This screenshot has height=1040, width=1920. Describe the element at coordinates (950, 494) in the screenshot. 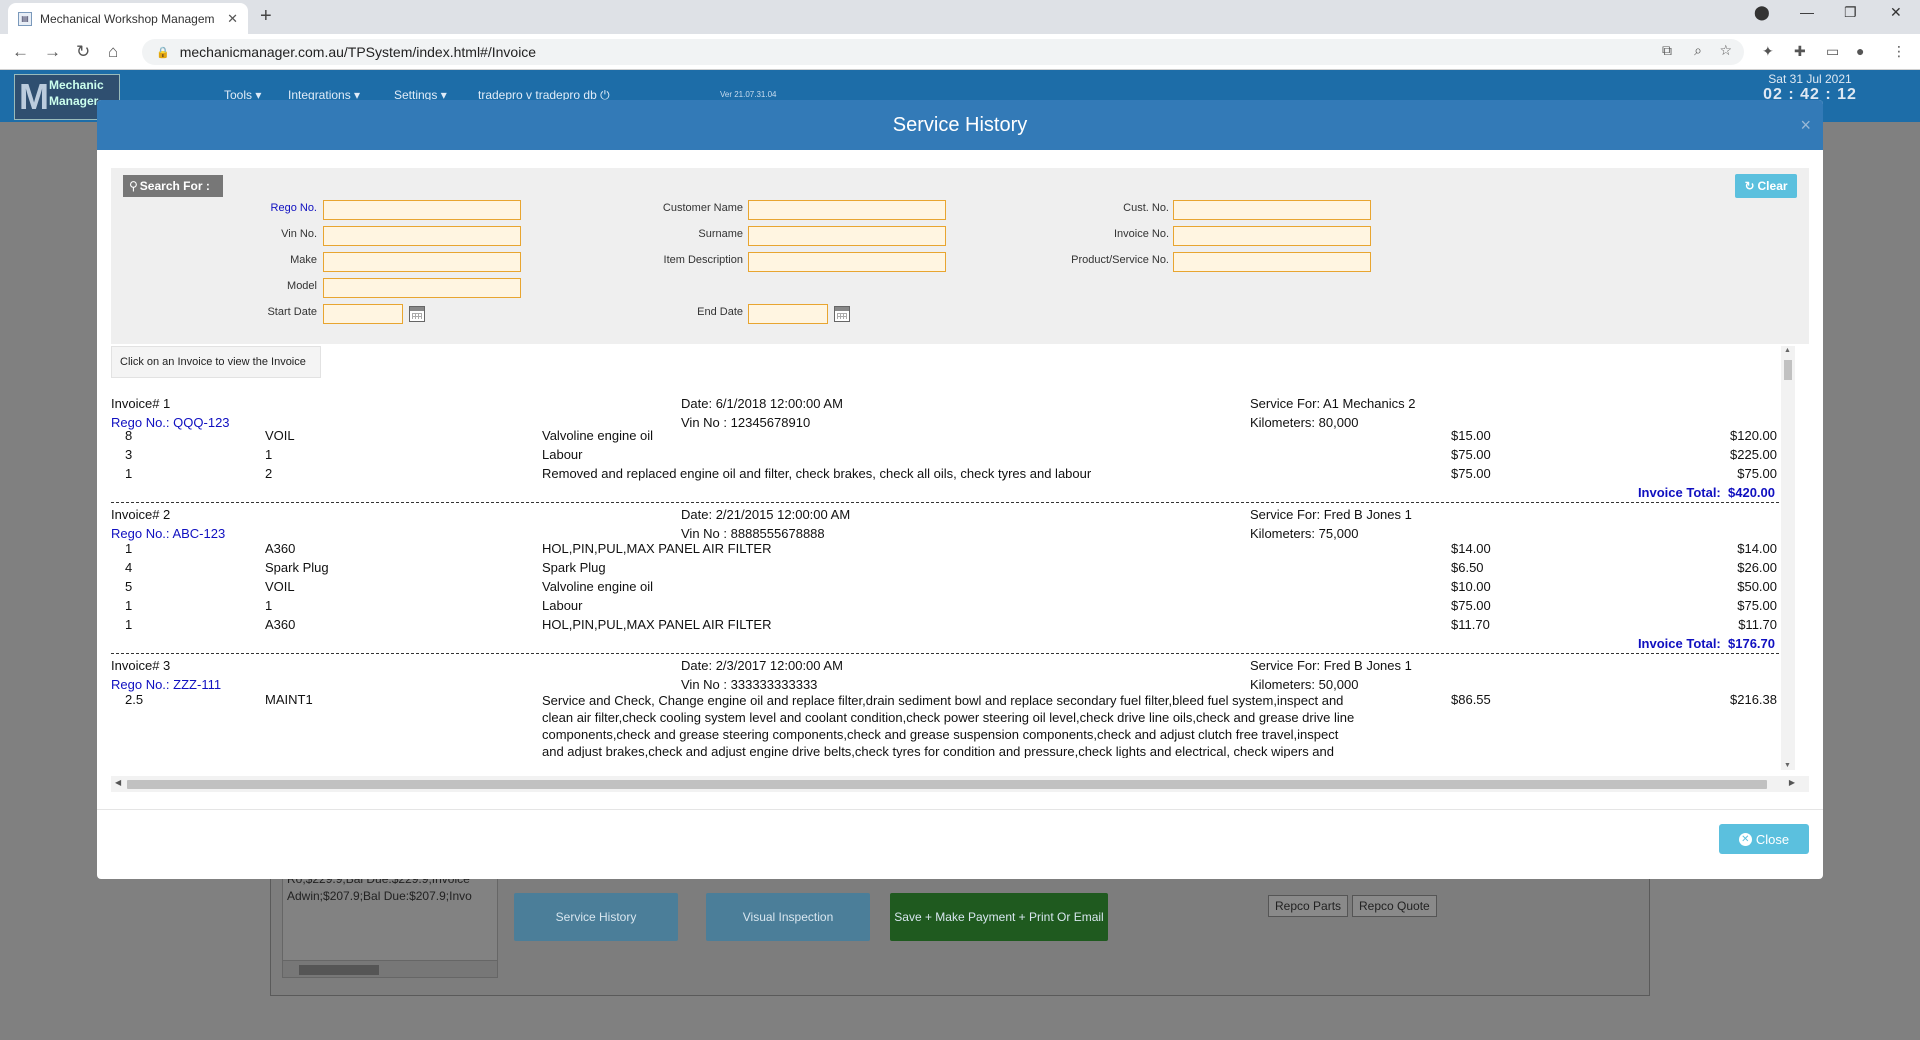

I see `invoice-total: Invoice Total: $420.00` at that location.